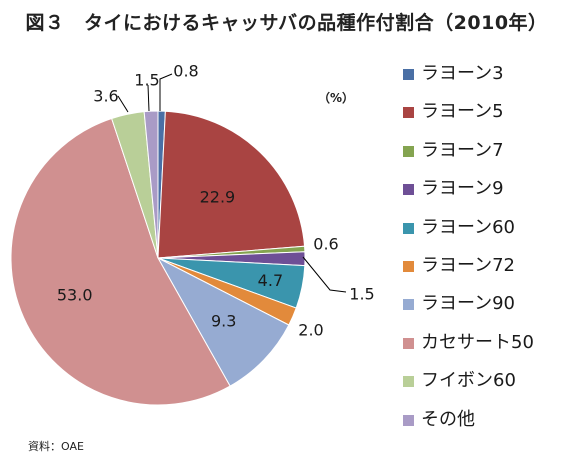 This screenshot has height=465, width=573. Describe the element at coordinates (270, 280) in the screenshot. I see `data-label-4: 4.7` at that location.